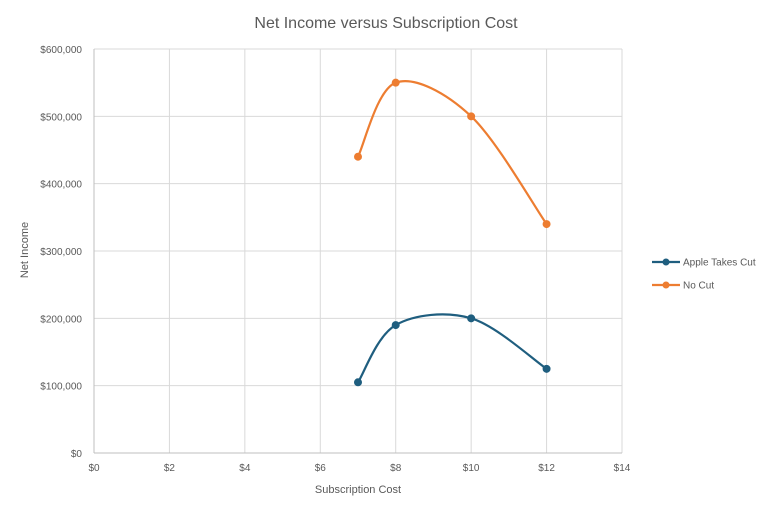 Image resolution: width=771 pixels, height=511 pixels. I want to click on x-tick-label: $6, so click(321, 468).